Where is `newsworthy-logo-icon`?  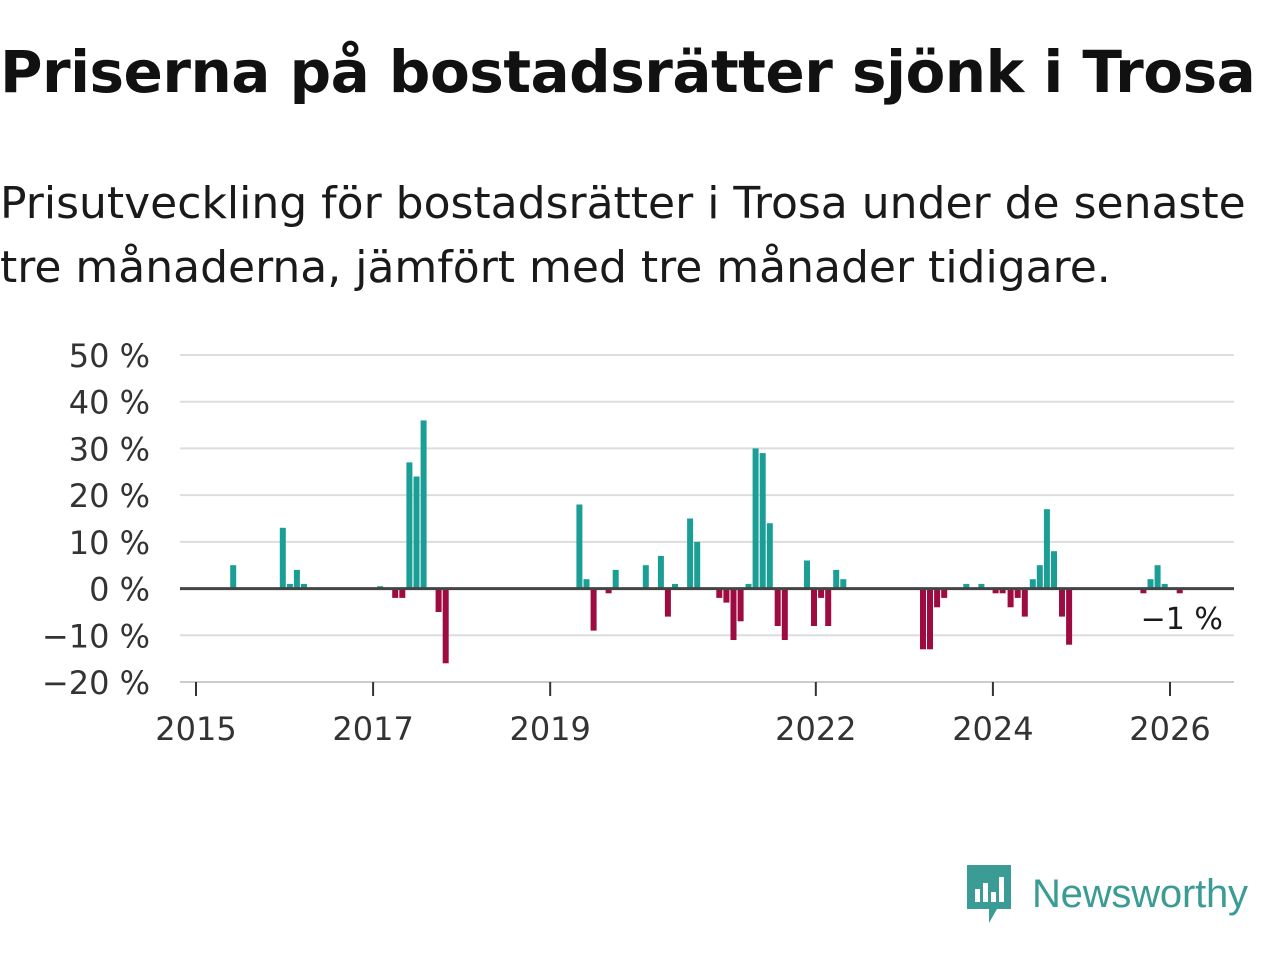 newsworthy-logo-icon is located at coordinates (989, 894).